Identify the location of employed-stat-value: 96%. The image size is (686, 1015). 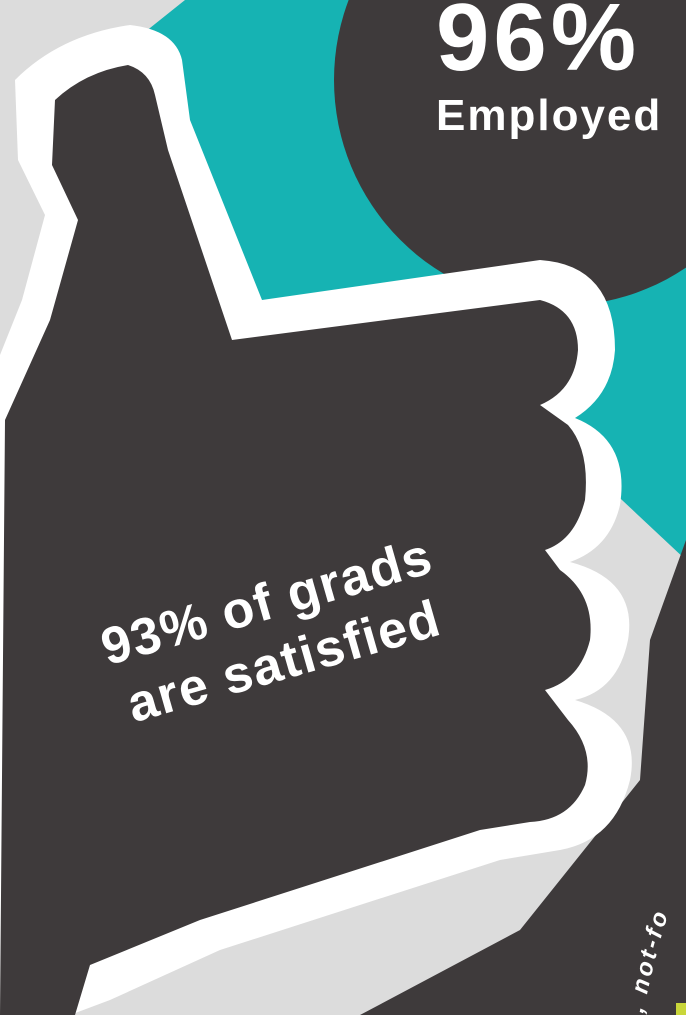
(538, 45).